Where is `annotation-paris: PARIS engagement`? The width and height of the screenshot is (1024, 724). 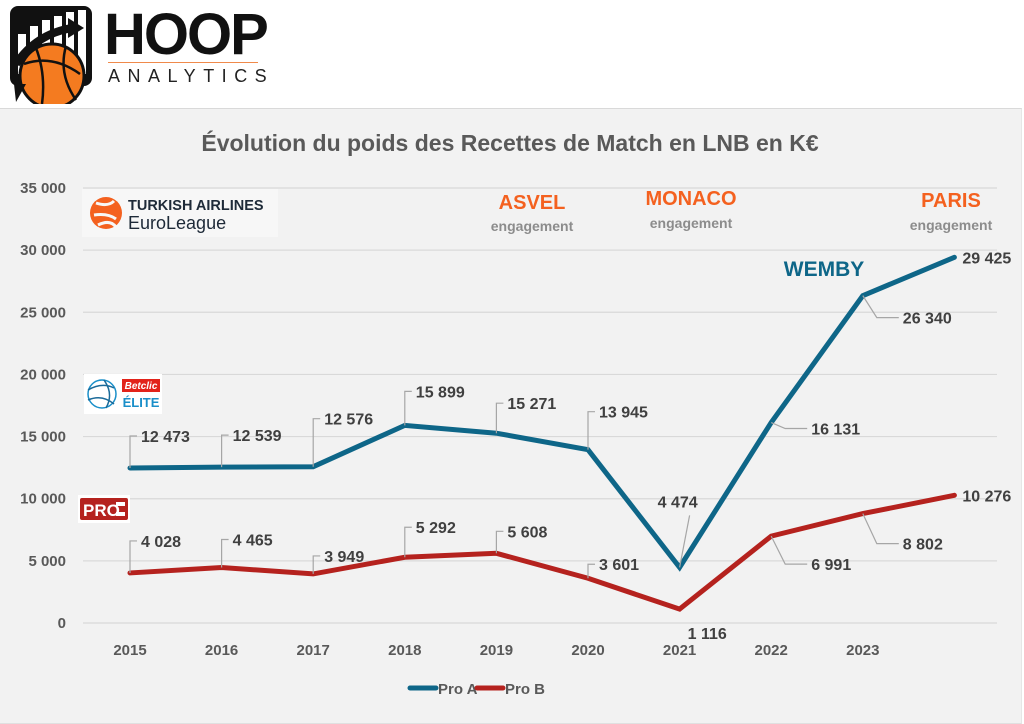
annotation-paris: PARIS engagement is located at coordinates (951, 211).